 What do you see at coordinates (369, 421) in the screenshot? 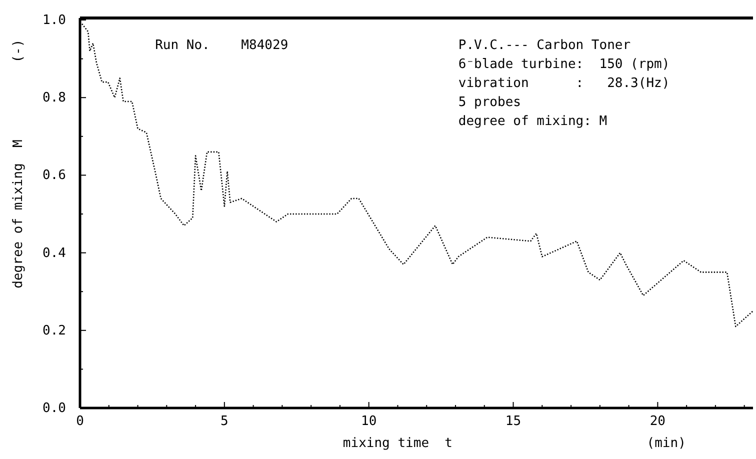
I see `x-tick-label: 10` at bounding box center [369, 421].